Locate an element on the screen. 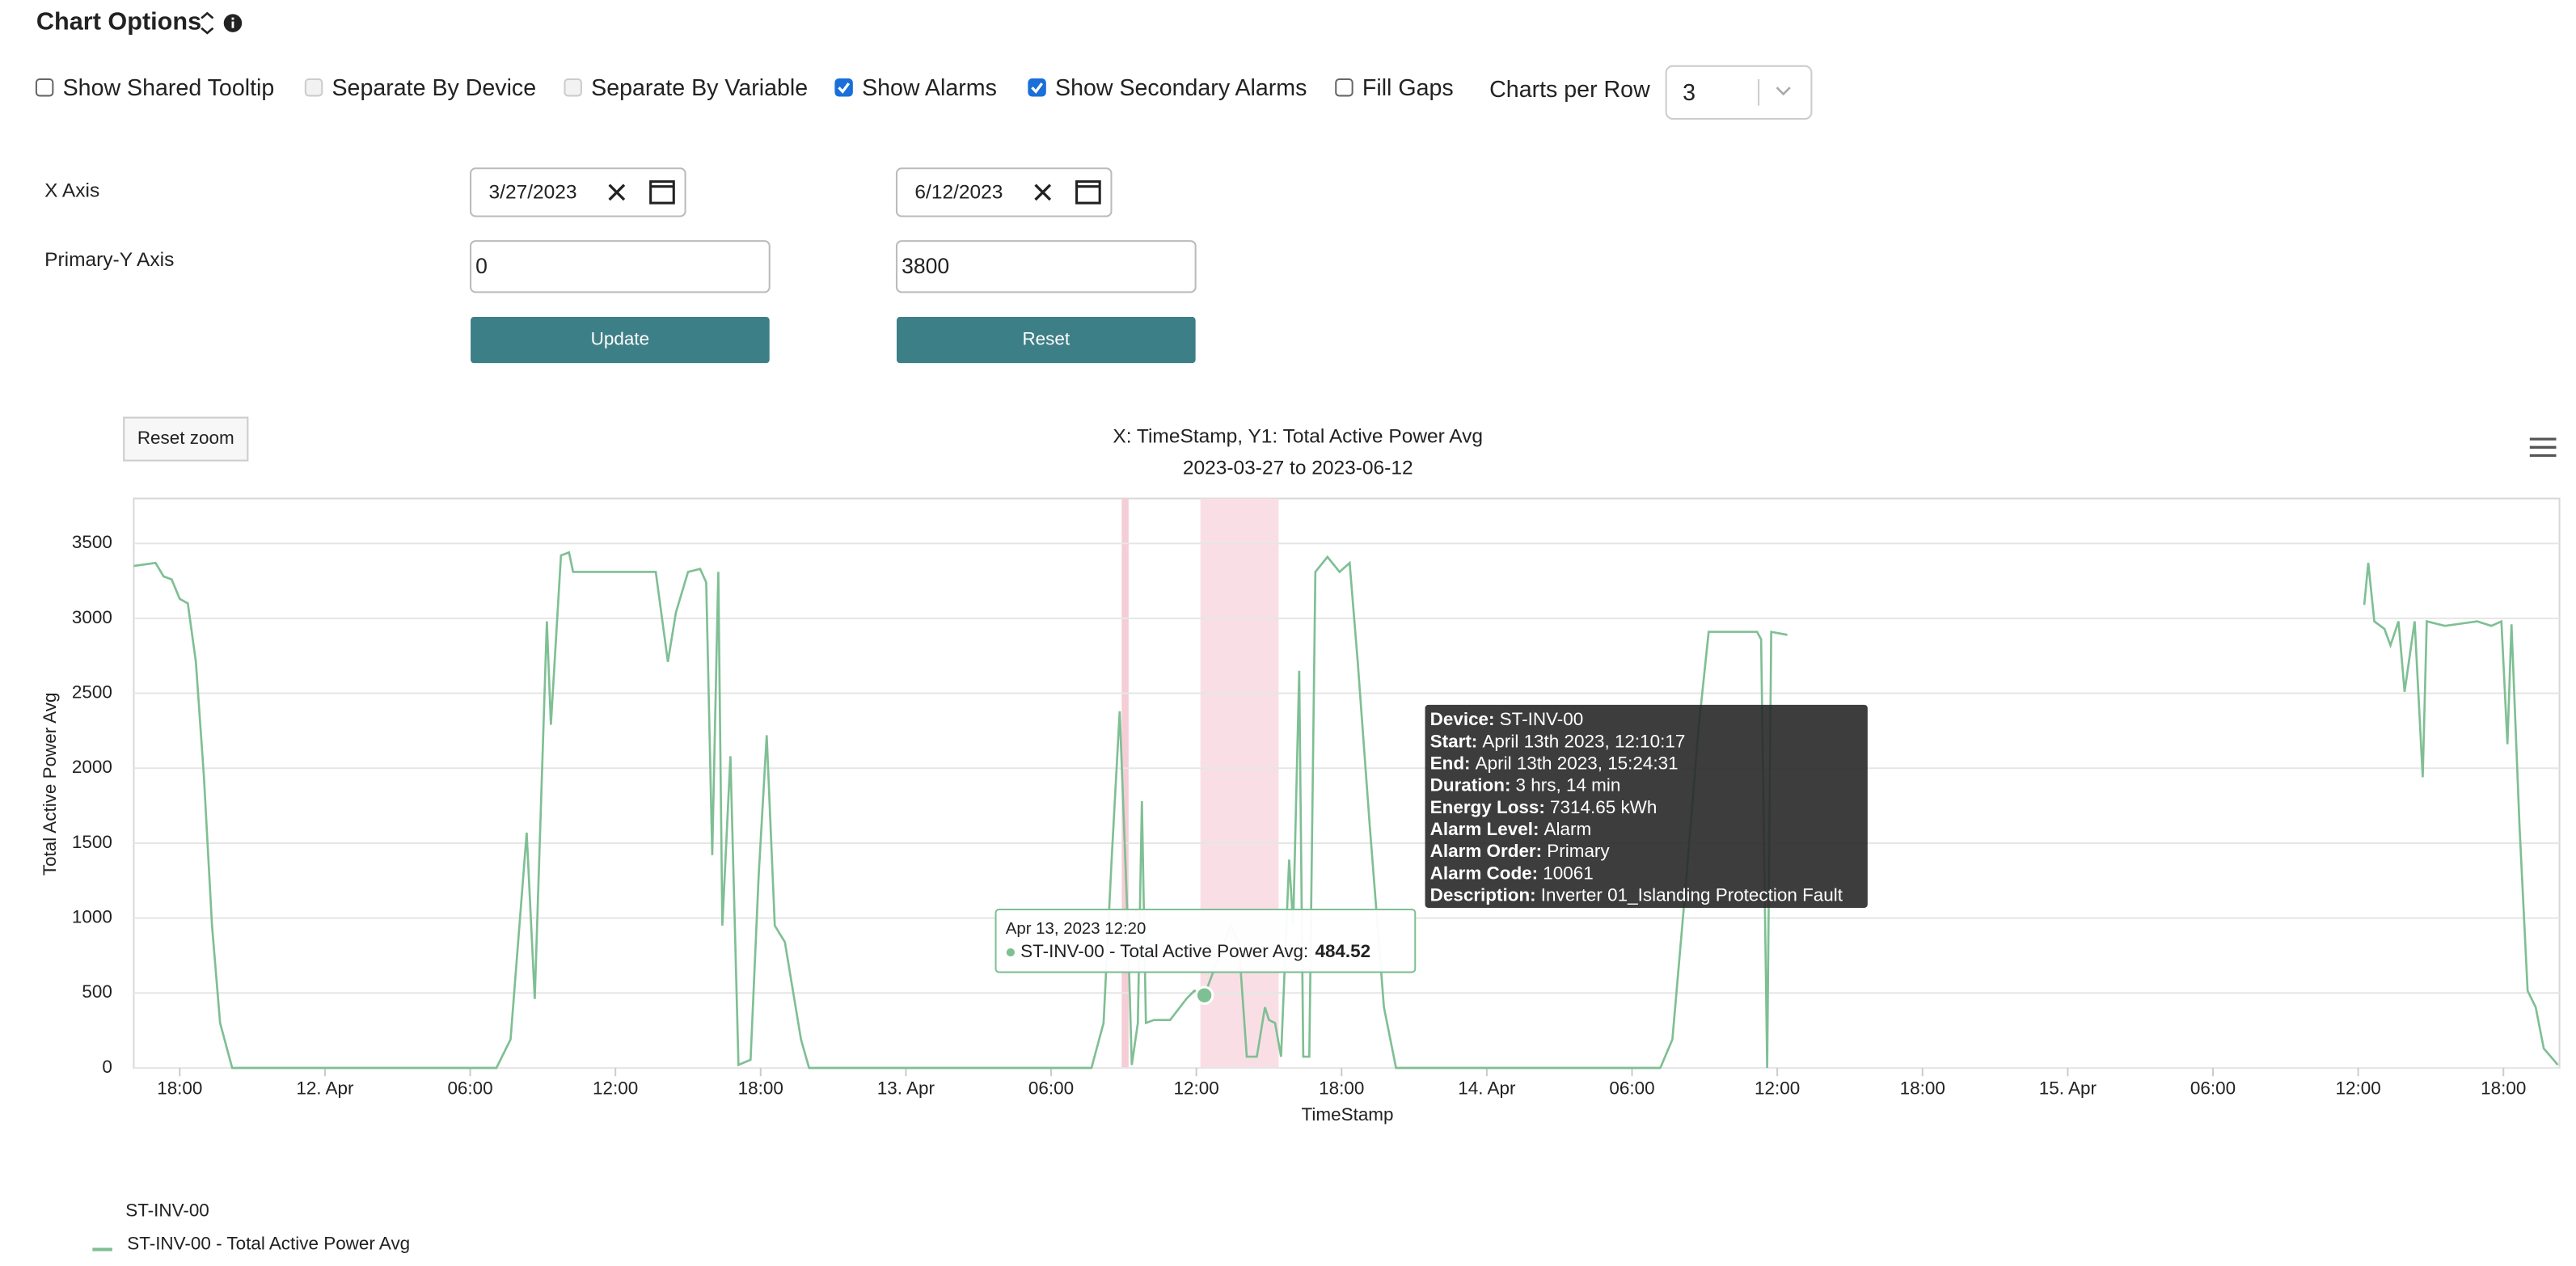  alarm-key: Energy Loss: is located at coordinates (1487, 807).